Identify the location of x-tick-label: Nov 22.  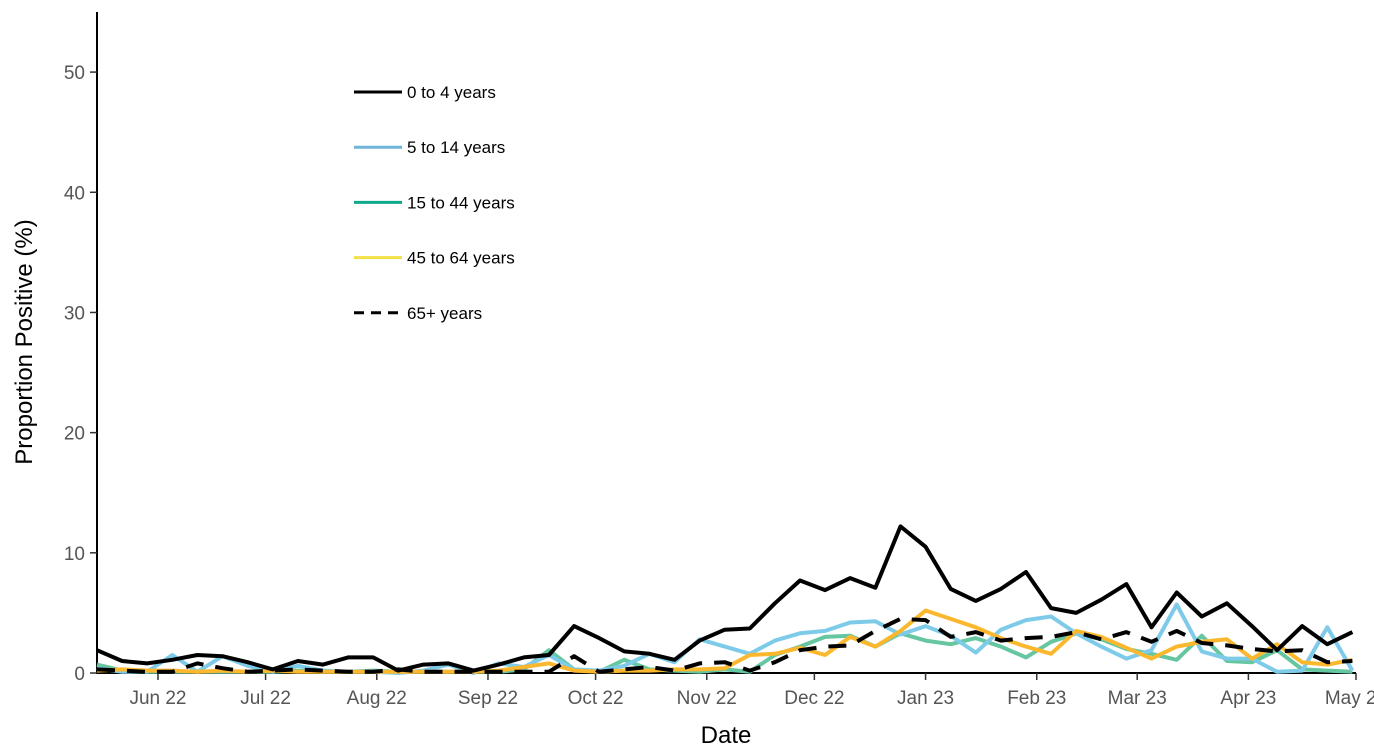
(707, 698).